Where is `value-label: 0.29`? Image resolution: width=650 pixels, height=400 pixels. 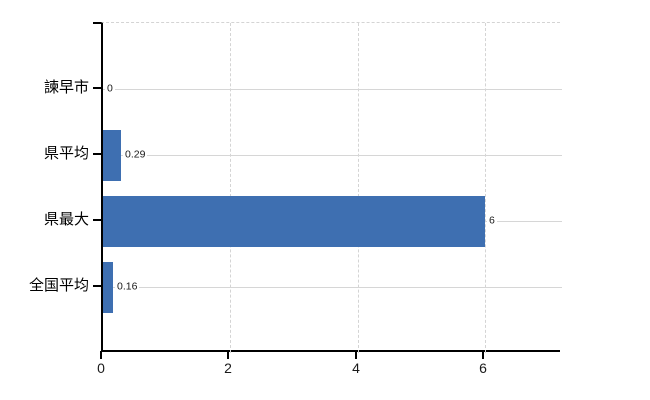 value-label: 0.29 is located at coordinates (135, 155).